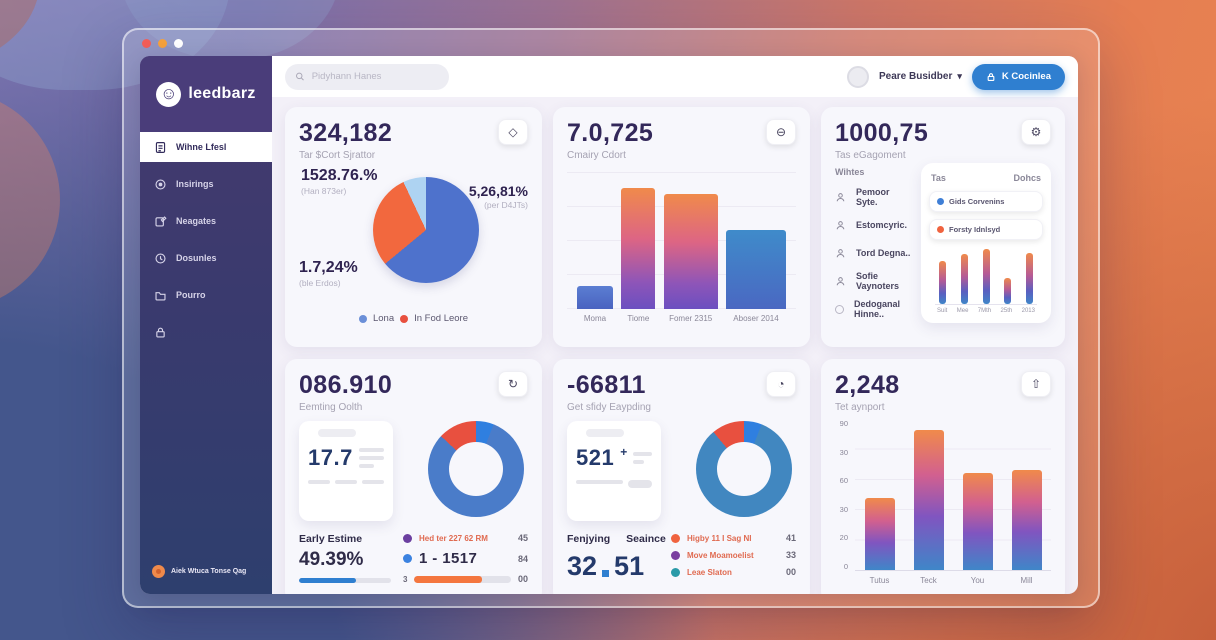  What do you see at coordinates (345, 580) in the screenshot?
I see `progress-bar` at bounding box center [345, 580].